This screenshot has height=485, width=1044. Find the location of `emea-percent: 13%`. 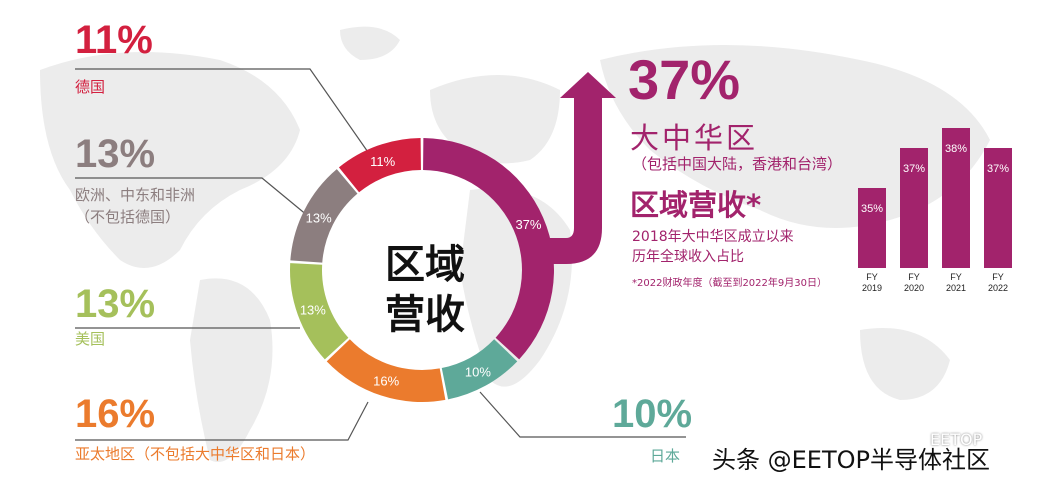

emea-percent: 13% is located at coordinates (115, 154).